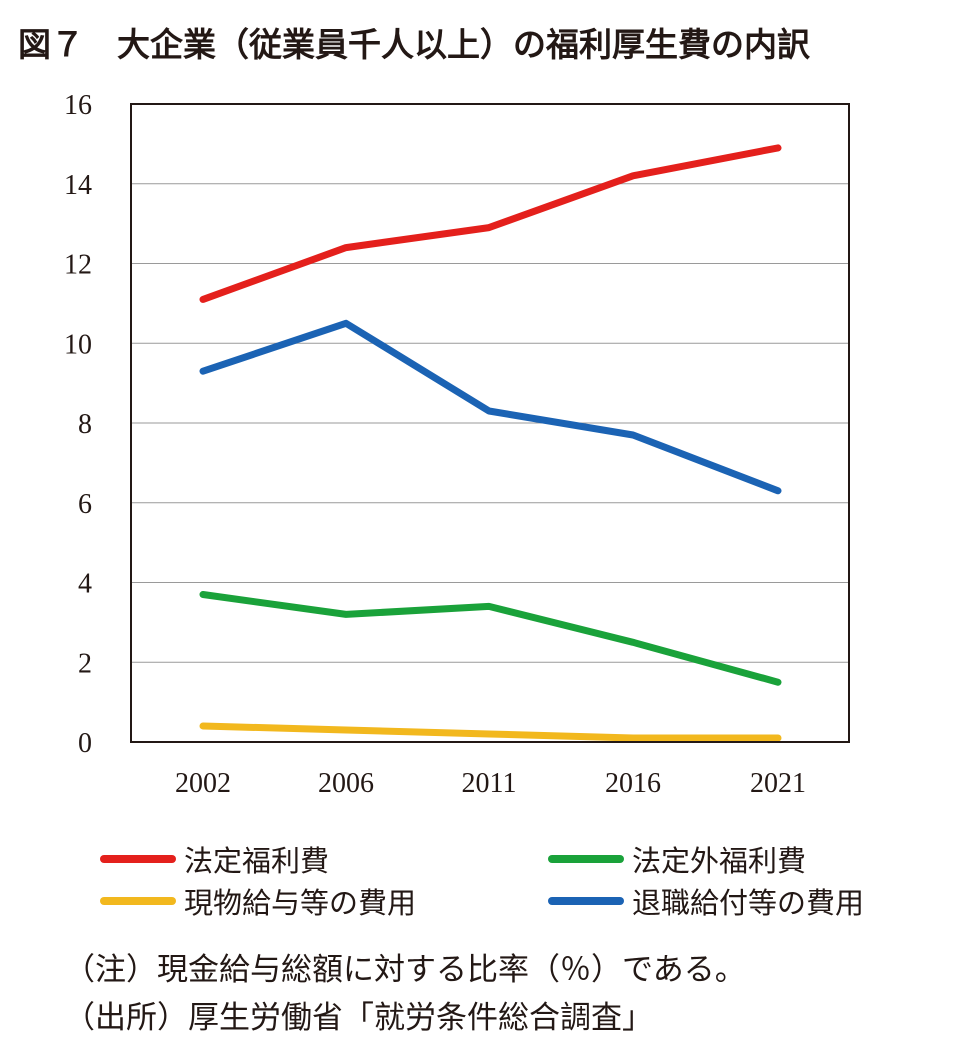 Image resolution: width=957 pixels, height=1049 pixels. Describe the element at coordinates (778, 783) in the screenshot. I see `x-tick-label: 2021` at that location.